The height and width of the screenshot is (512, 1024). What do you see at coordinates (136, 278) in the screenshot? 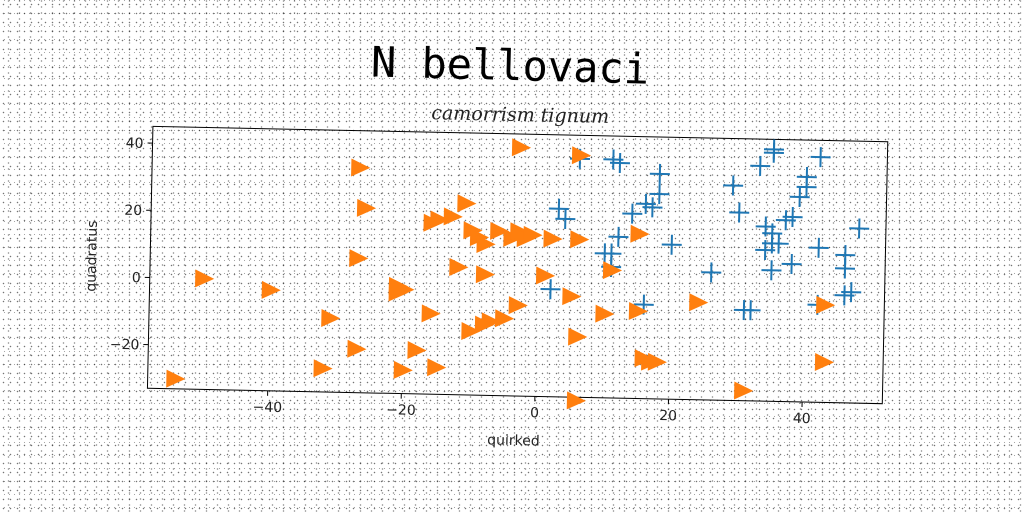
I see `y-tick-label: 0` at bounding box center [136, 278].